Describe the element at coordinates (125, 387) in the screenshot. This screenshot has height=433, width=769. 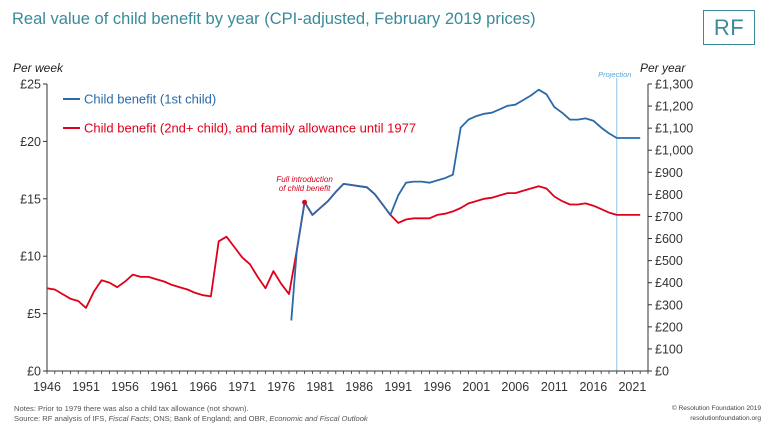
I see `x-tick-label: 1956` at that location.